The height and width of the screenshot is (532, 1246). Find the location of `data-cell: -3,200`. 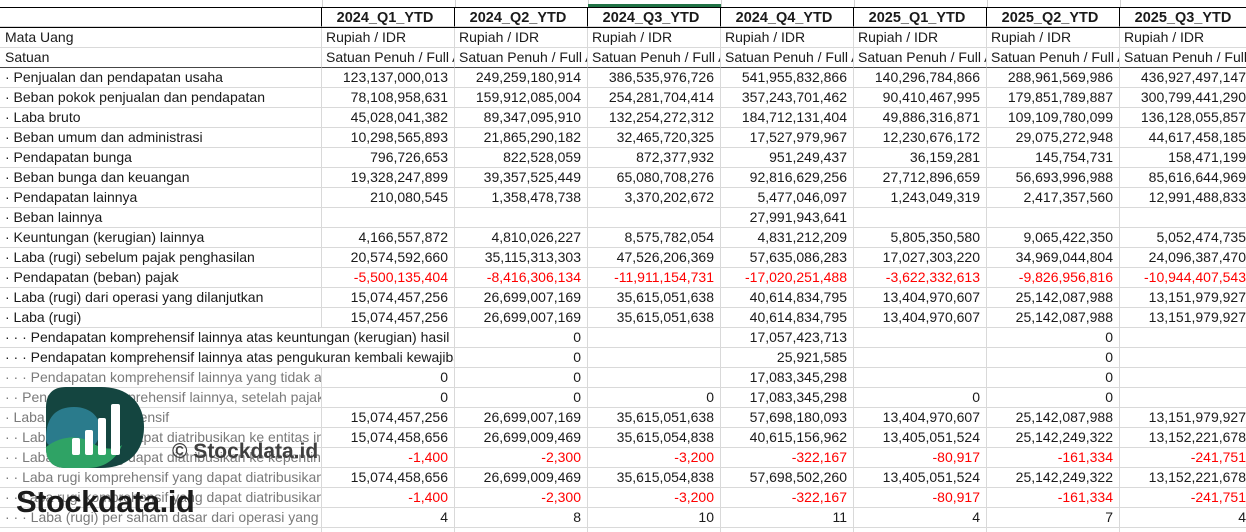

data-cell: -3,200 is located at coordinates (654, 458).